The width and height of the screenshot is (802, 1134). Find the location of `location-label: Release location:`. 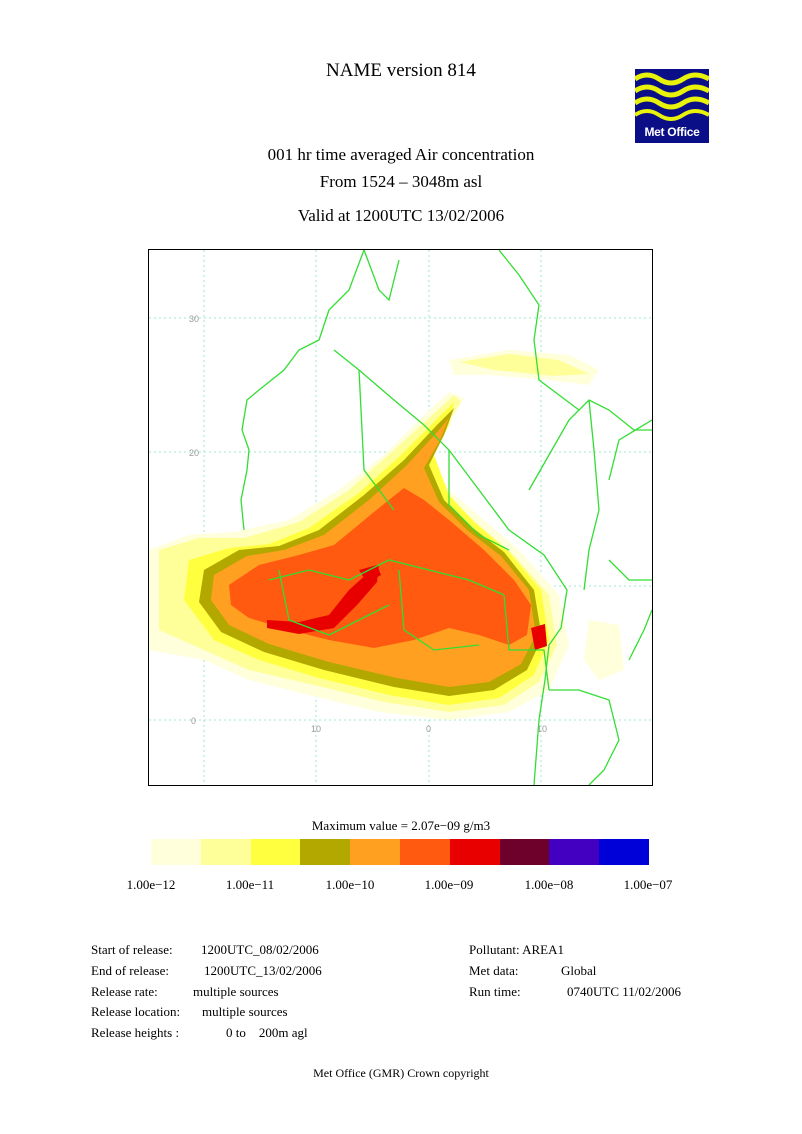

location-label: Release location: is located at coordinates (136, 1011).